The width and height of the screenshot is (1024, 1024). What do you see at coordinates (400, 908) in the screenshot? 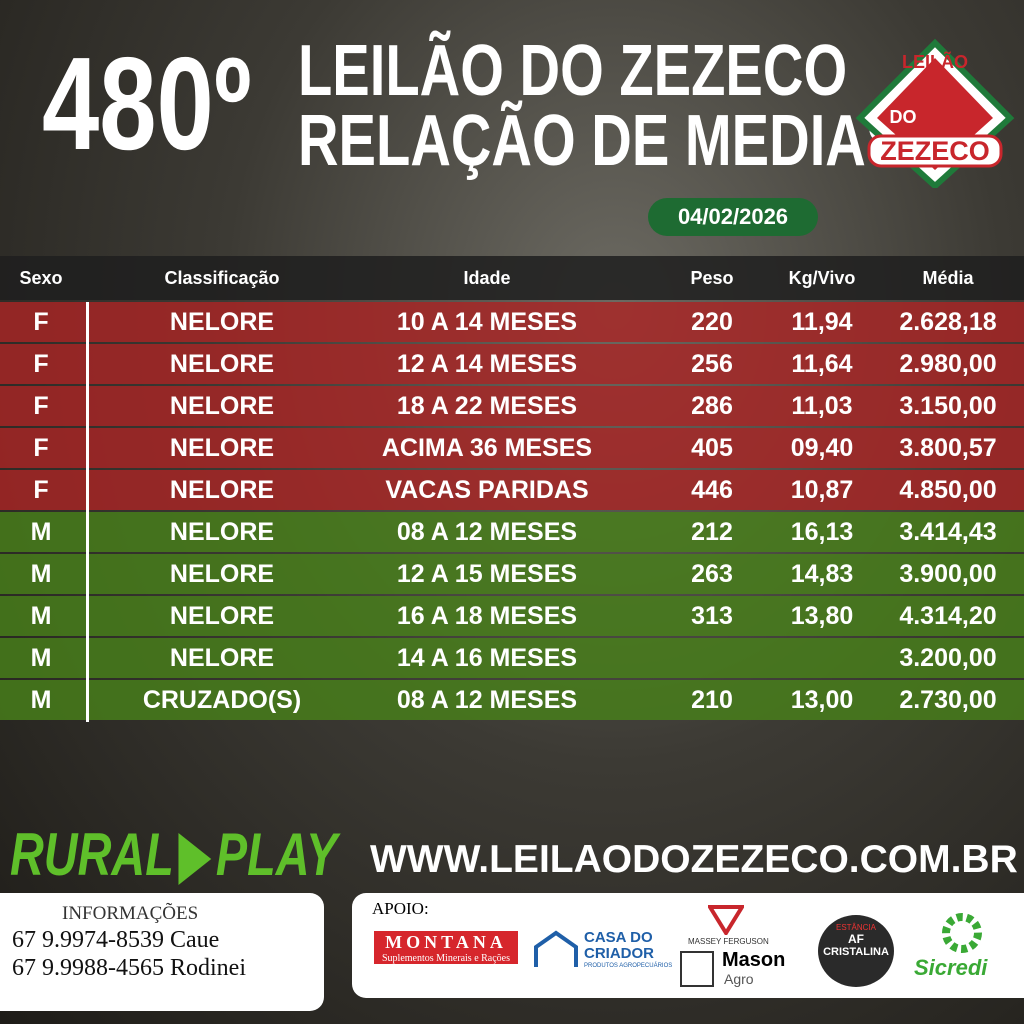
I see `support-label: APOIO:` at bounding box center [400, 908].